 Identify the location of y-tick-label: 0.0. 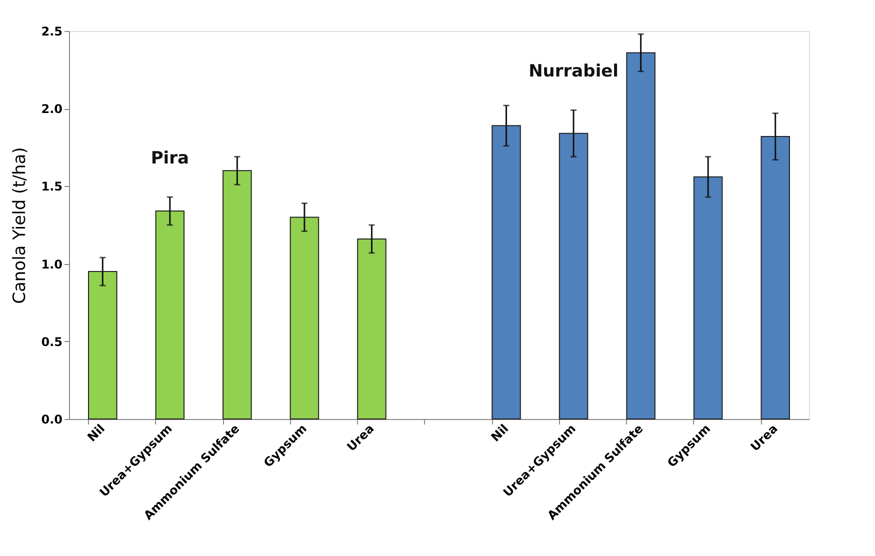
(51, 419).